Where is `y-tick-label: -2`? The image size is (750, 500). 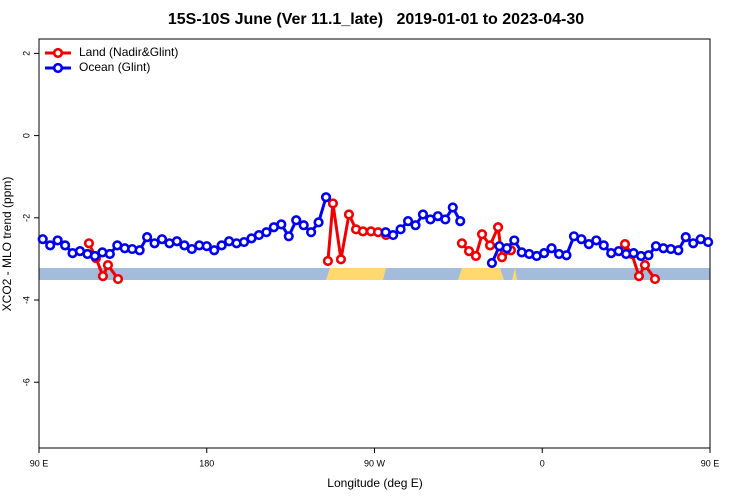 y-tick-label: -2 is located at coordinates (26, 218).